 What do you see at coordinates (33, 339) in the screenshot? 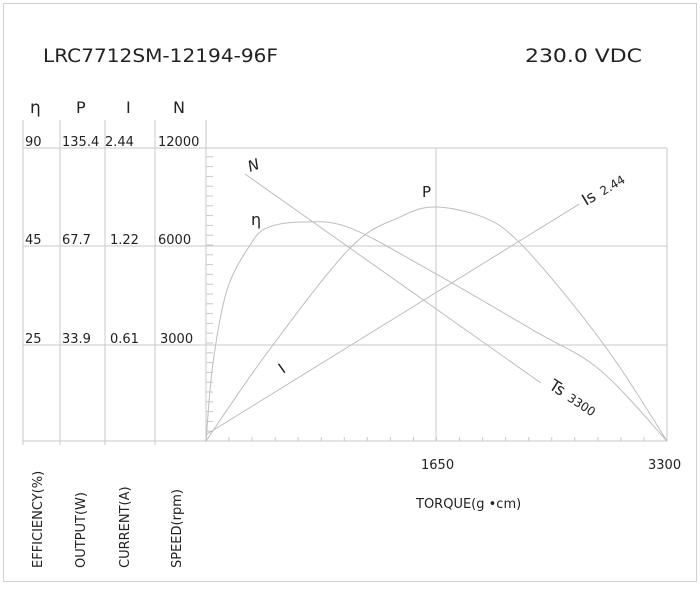
I see `tick-eff-25: 25` at bounding box center [33, 339].